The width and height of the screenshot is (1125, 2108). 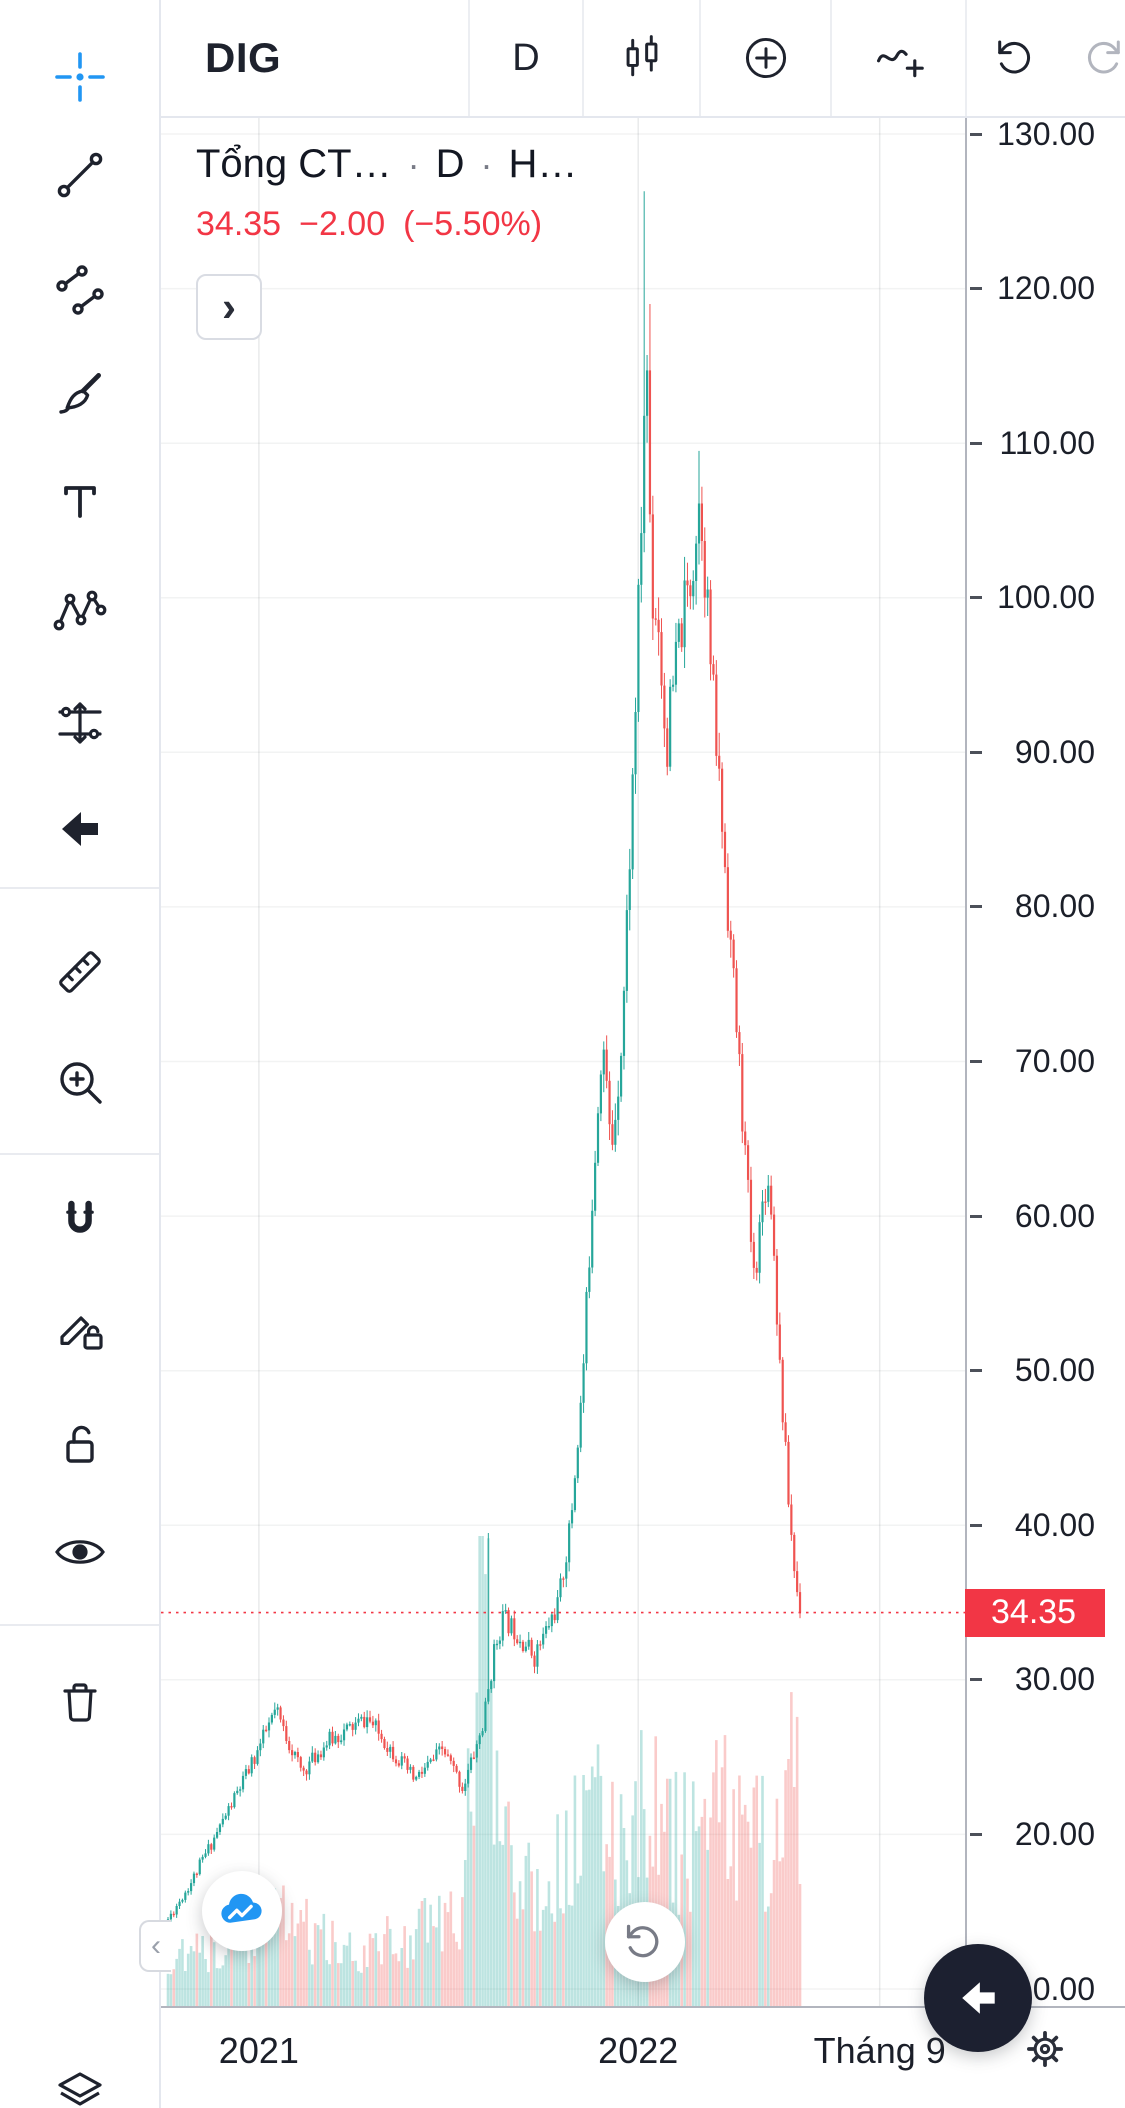 What do you see at coordinates (1054, 1679) in the screenshot?
I see `price-tick-label: 30.00` at bounding box center [1054, 1679].